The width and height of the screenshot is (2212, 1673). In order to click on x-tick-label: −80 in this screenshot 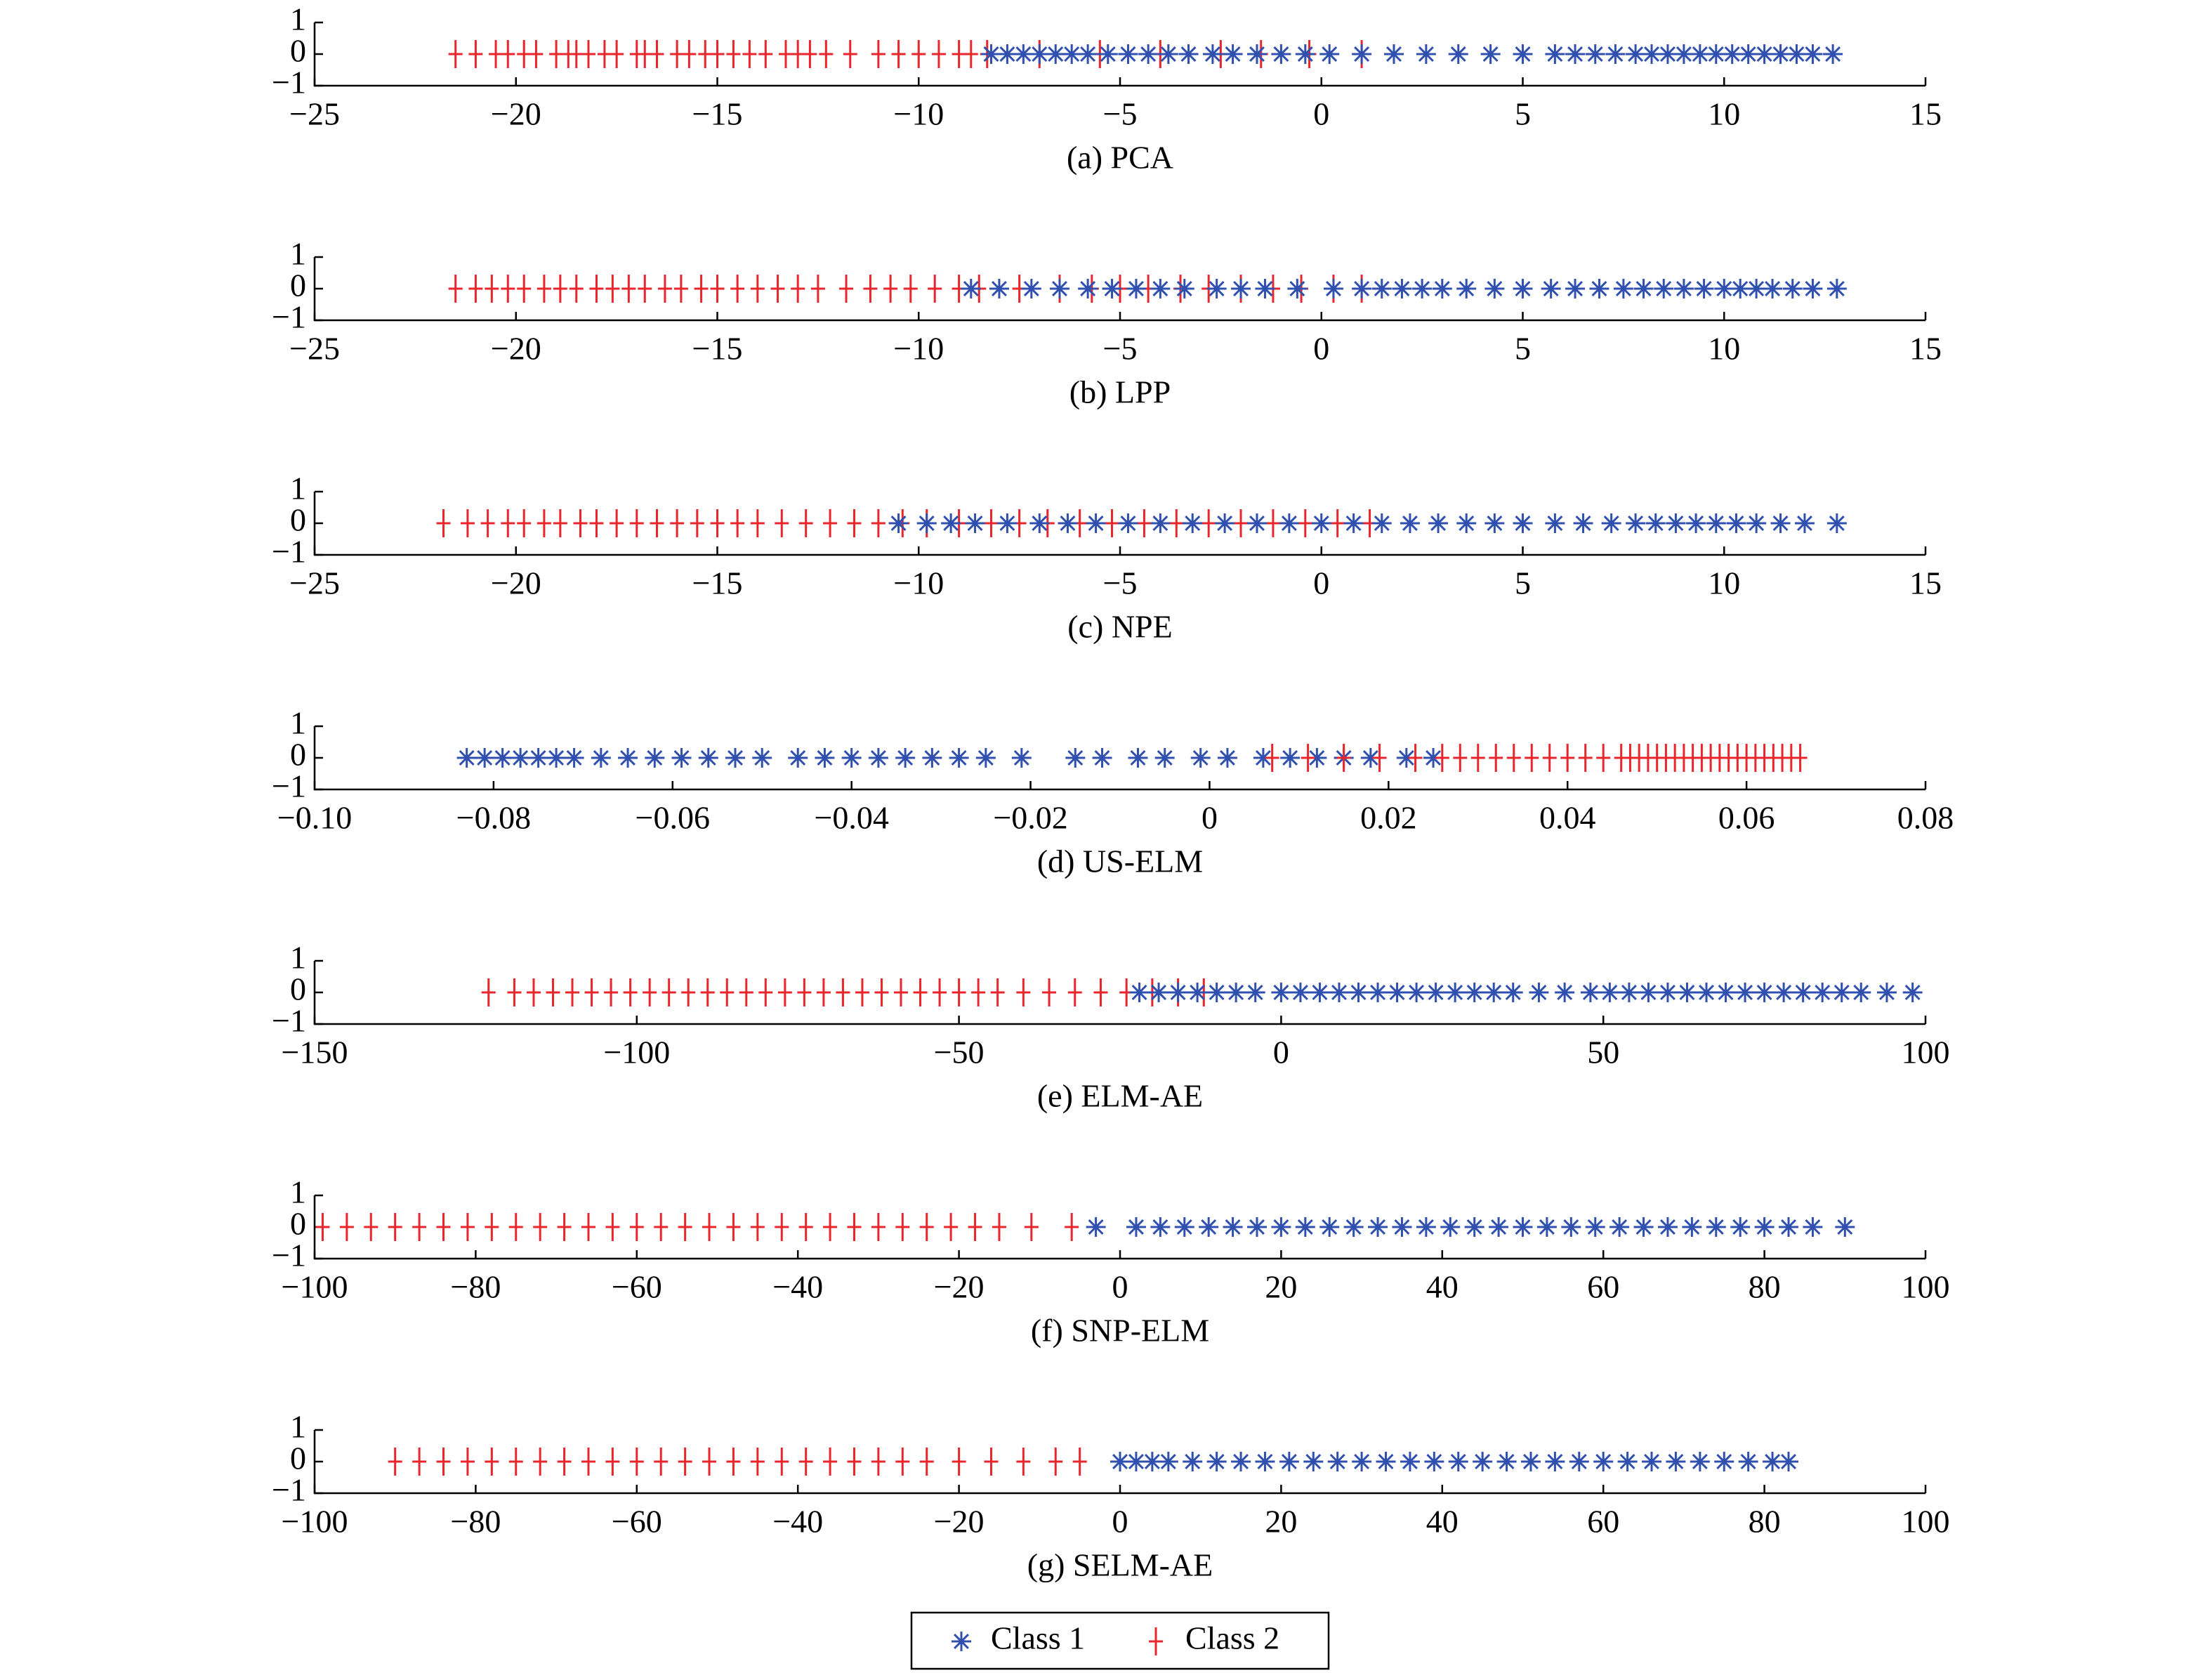, I will do `click(475, 1287)`.